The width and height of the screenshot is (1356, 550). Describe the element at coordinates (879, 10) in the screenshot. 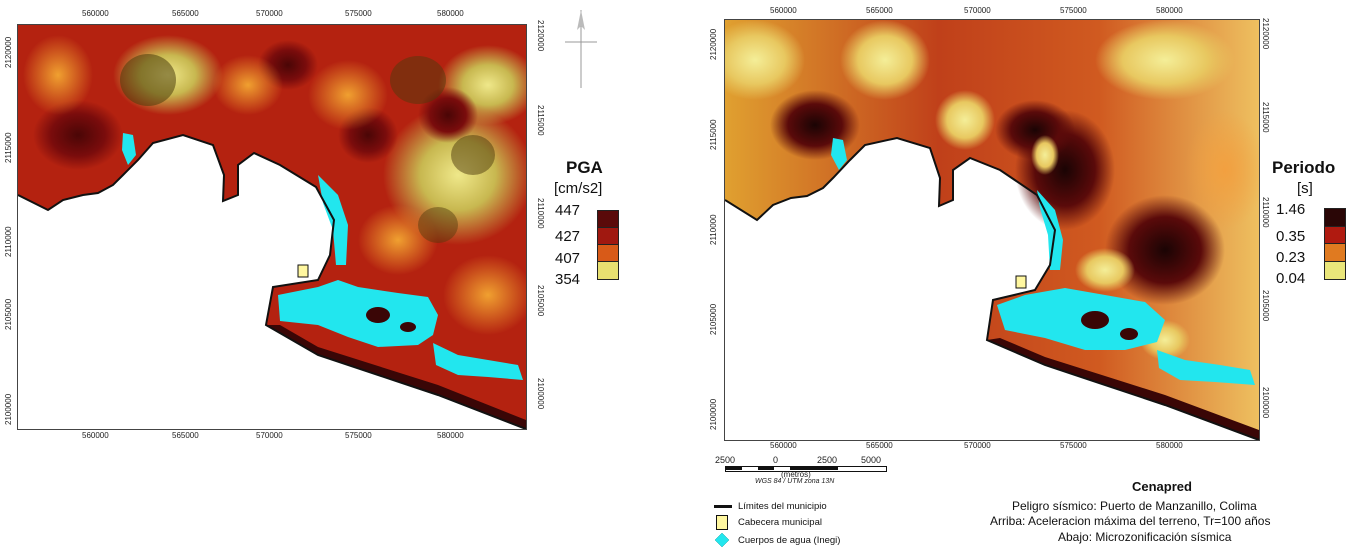

I see `right-x-tick-top: 565000` at that location.